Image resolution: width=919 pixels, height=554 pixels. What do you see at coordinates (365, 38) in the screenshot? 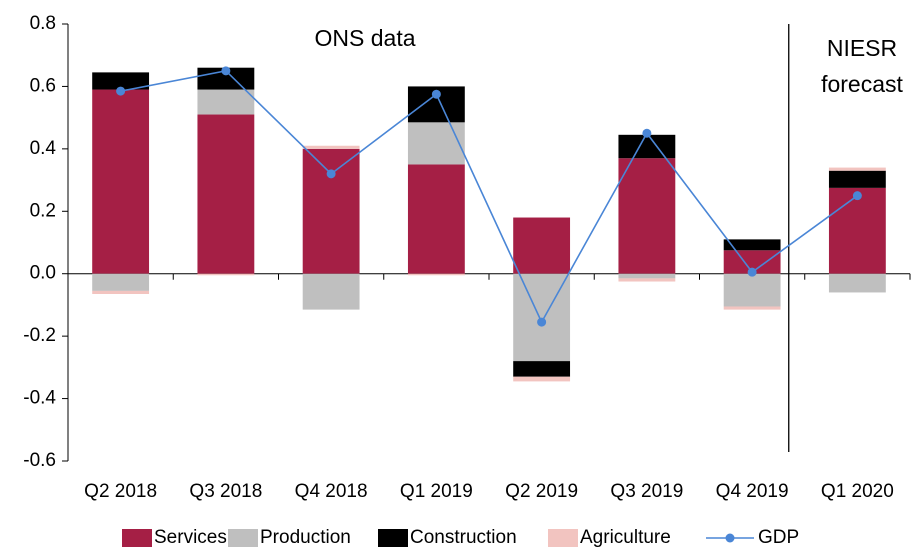
I see `annotation: ONS data` at bounding box center [365, 38].